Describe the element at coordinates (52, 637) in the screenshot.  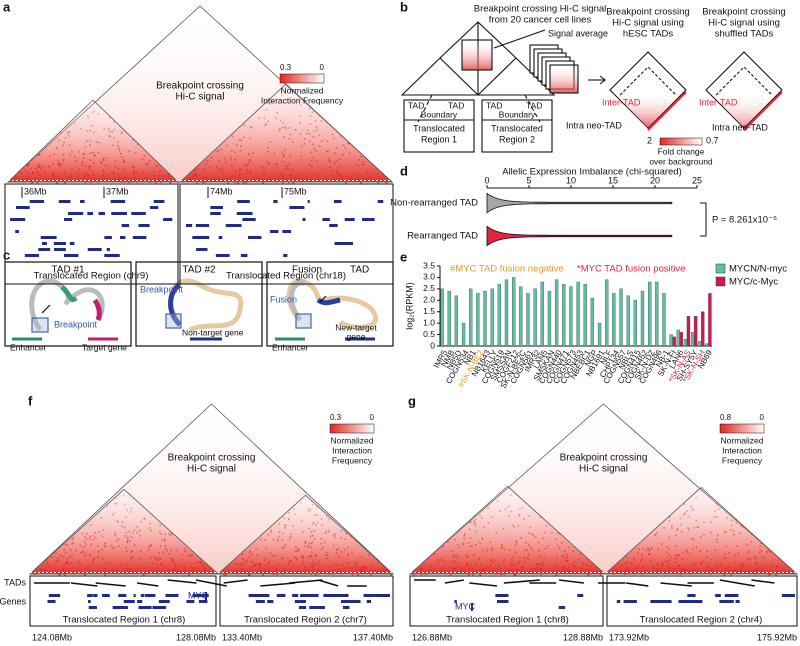
I see `label: 124.08Mb` at that location.